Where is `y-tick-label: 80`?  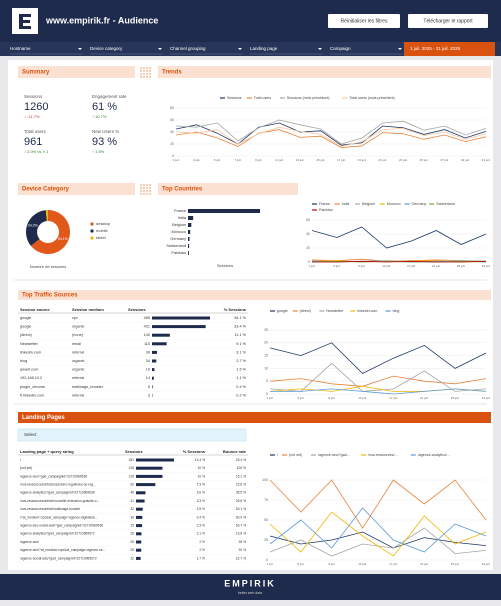
y-tick-label: 80 is located at coordinates (172, 108).